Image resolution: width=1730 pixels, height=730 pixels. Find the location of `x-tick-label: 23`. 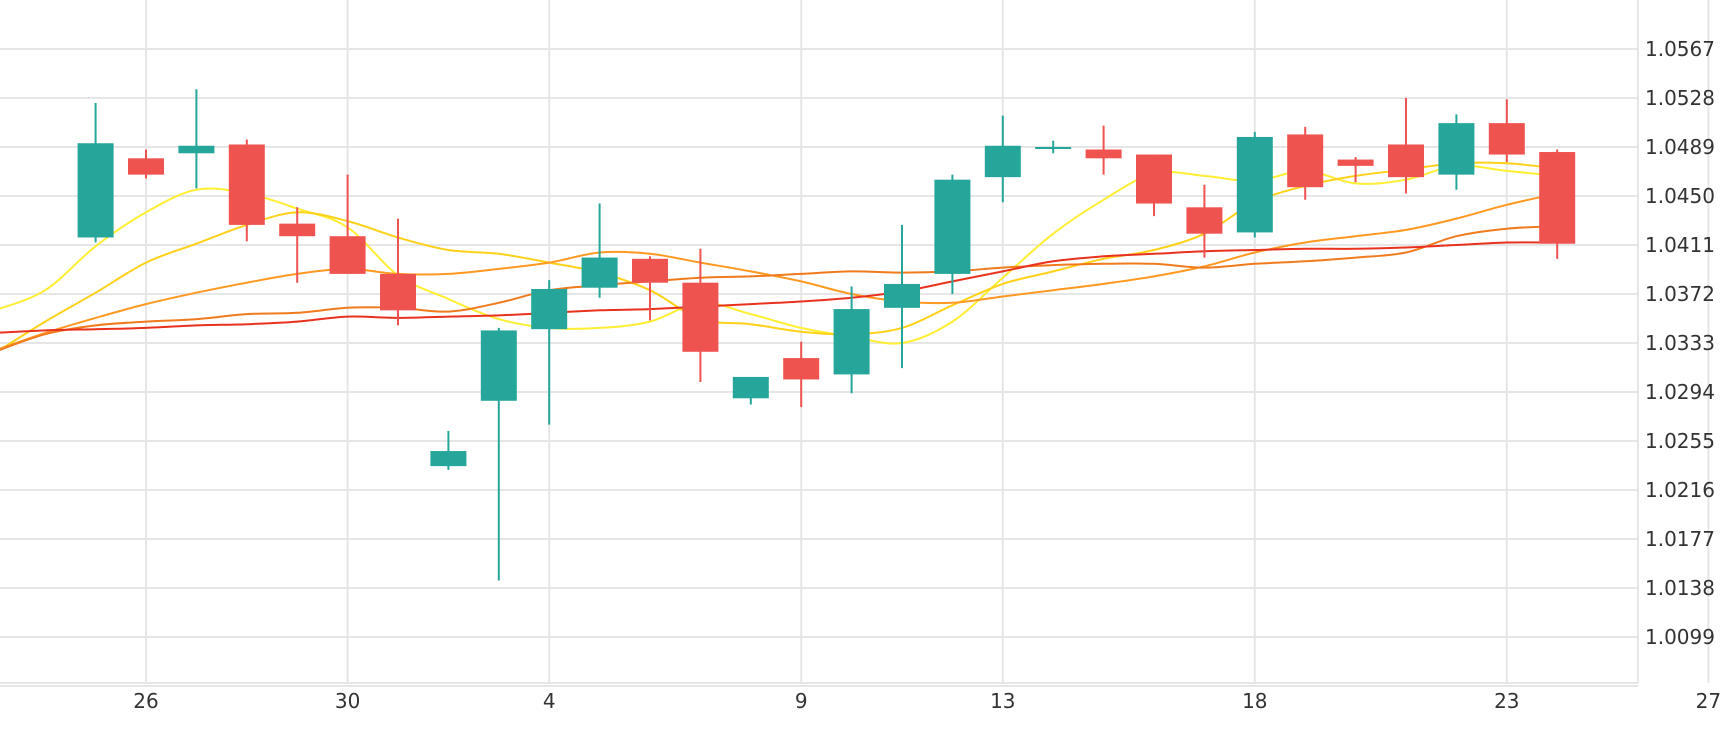

x-tick-label: 23 is located at coordinates (1506, 701).